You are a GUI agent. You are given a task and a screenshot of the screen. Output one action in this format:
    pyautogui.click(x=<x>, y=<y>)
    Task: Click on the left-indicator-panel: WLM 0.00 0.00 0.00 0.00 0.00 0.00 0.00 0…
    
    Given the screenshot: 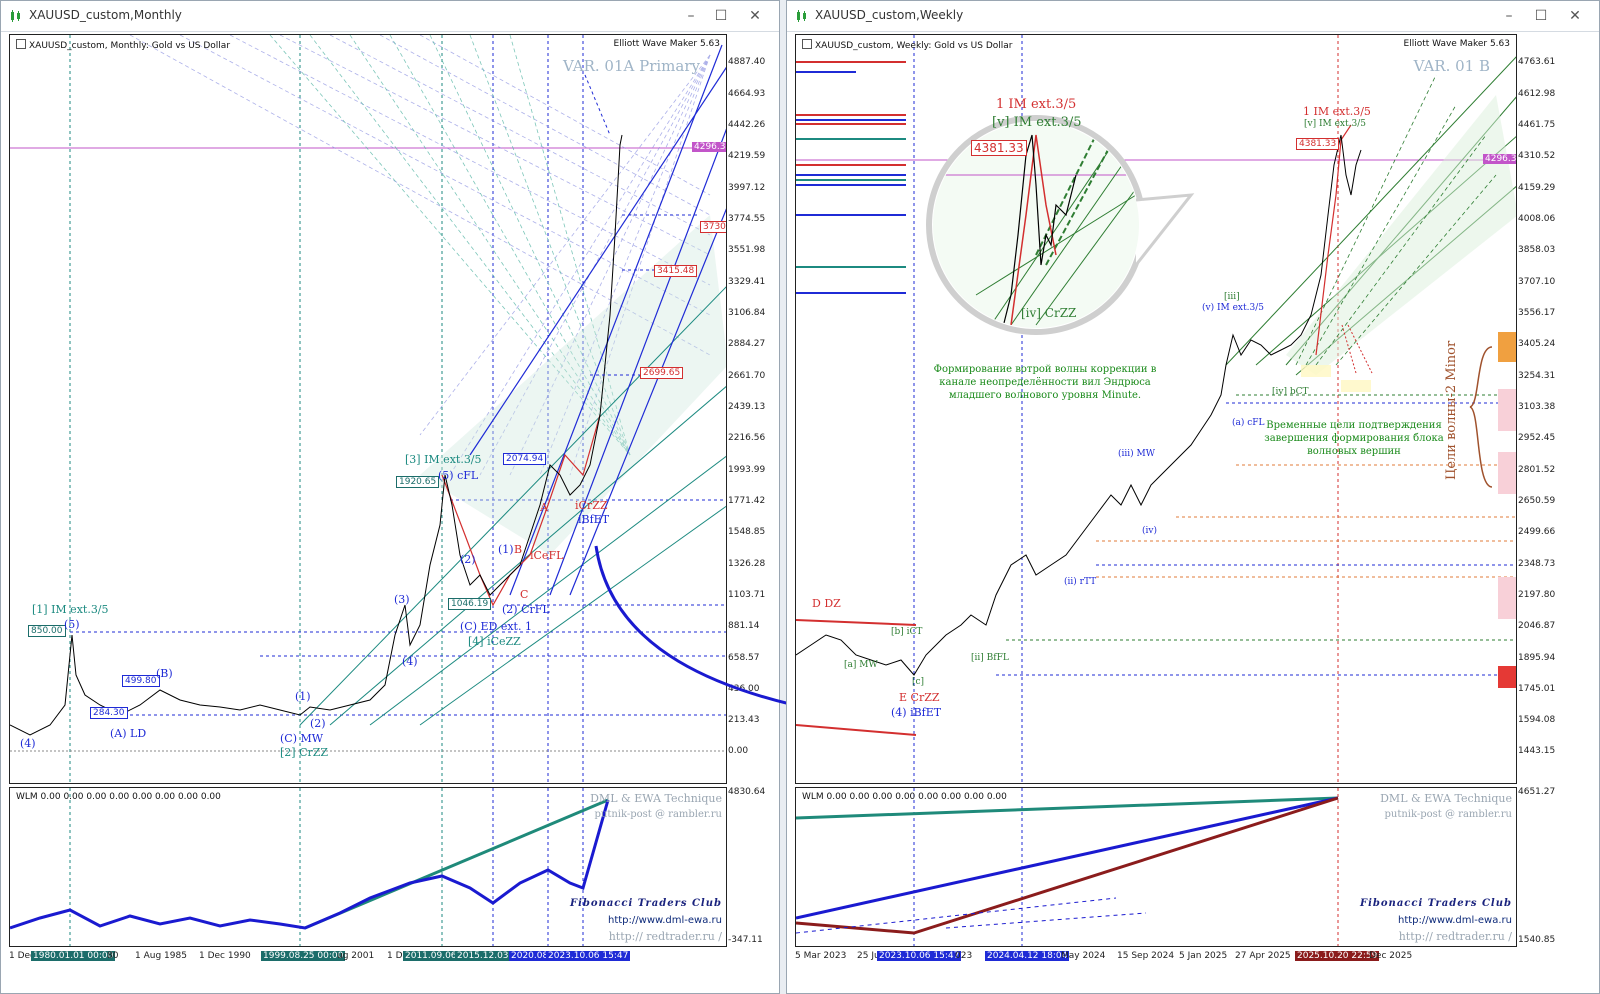 What is the action you would take?
    pyautogui.click(x=368, y=867)
    